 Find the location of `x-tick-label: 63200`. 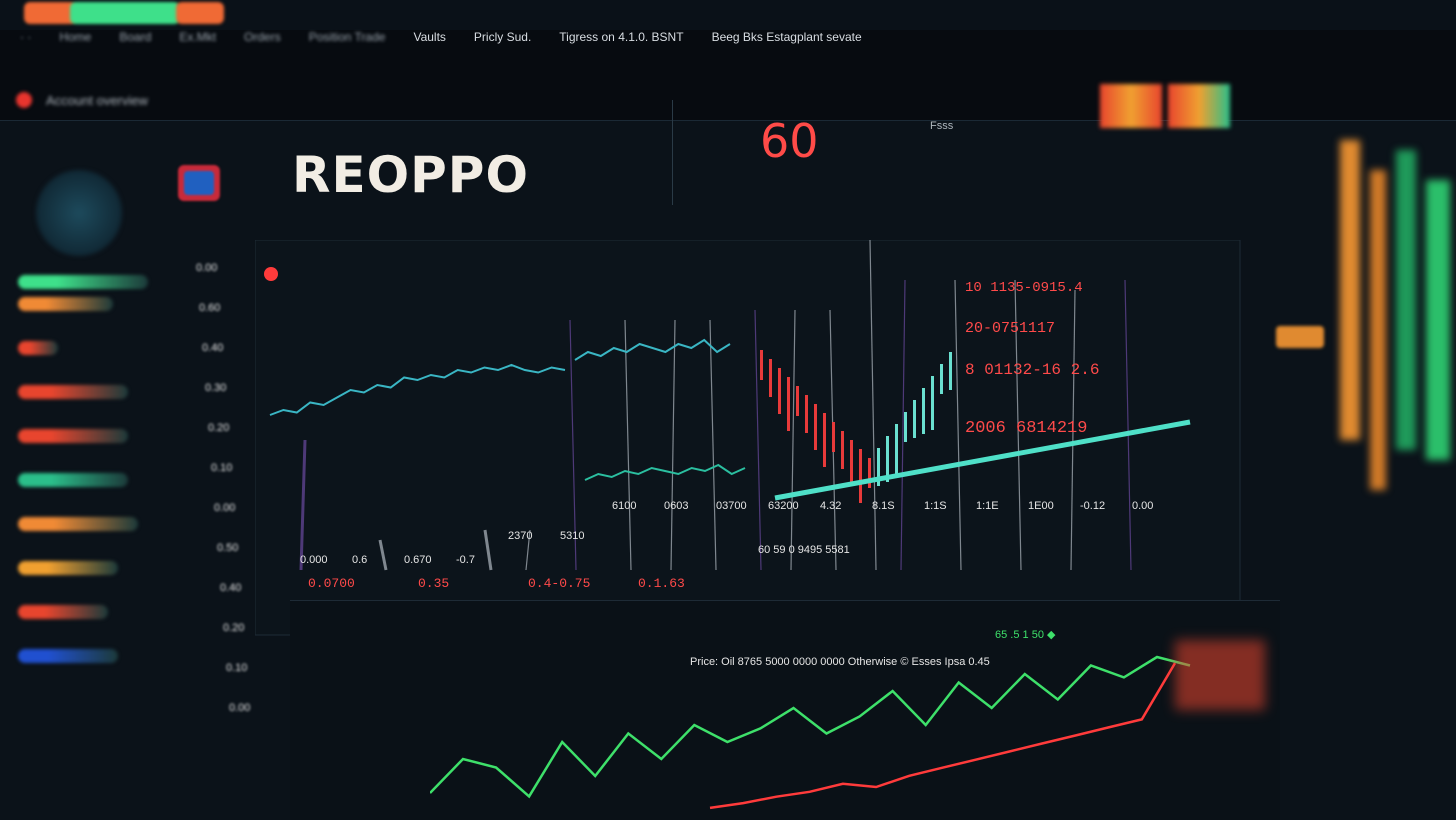

x-tick-label: 63200 is located at coordinates (783, 506).